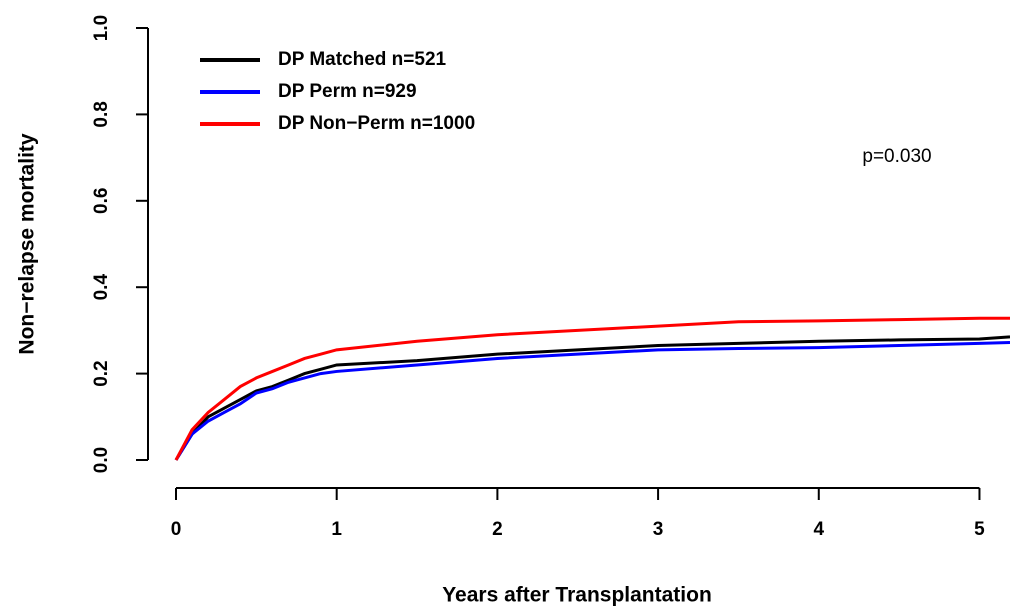 Image resolution: width=1010 pixels, height=611 pixels. Describe the element at coordinates (101, 28) in the screenshot. I see `y-tick-label: 1.0` at that location.